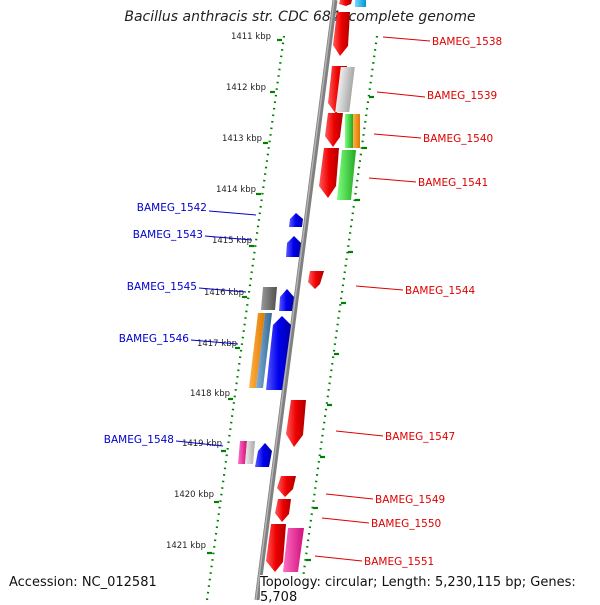  Describe the element at coordinates (360, 3) in the screenshot. I see `cog-block-cyan` at that location.